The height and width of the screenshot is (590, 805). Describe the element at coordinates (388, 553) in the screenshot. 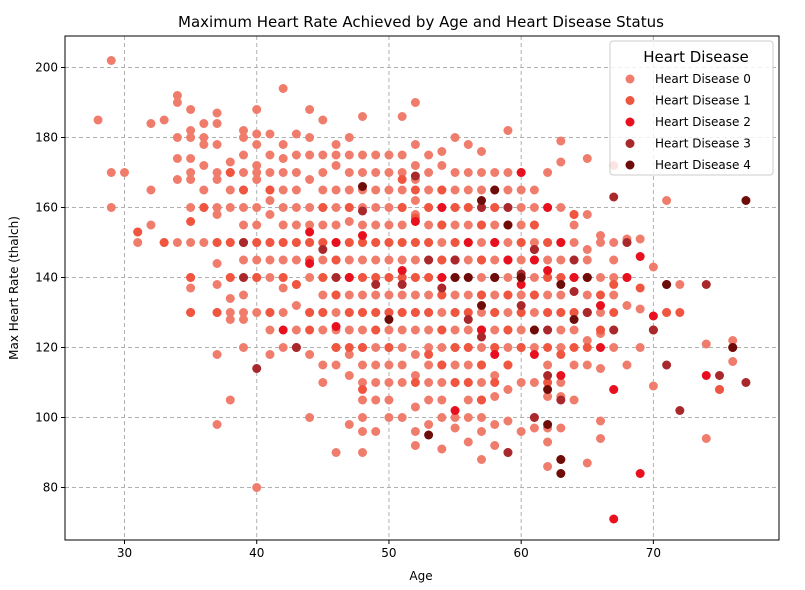

I see `x-tick-label: 50` at that location.